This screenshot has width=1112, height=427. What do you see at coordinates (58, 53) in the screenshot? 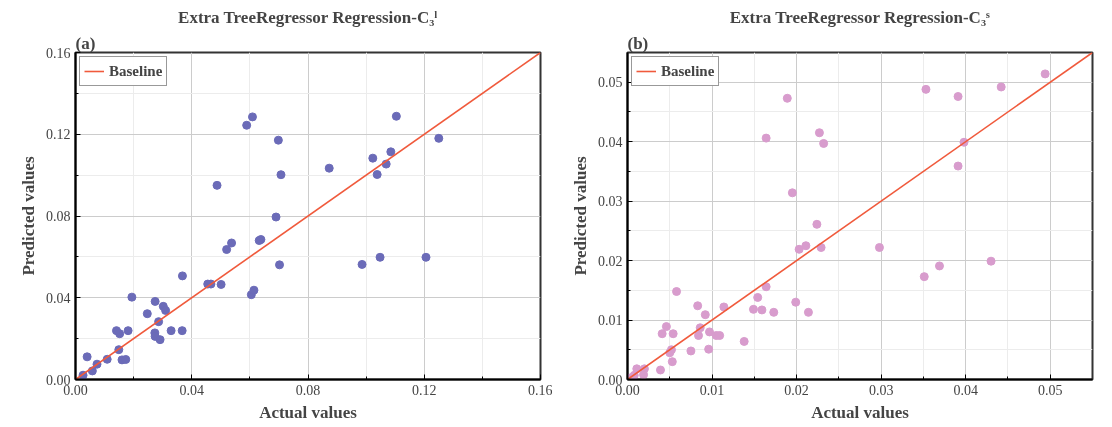
I see `y-tick-label: 0.16` at bounding box center [58, 53].